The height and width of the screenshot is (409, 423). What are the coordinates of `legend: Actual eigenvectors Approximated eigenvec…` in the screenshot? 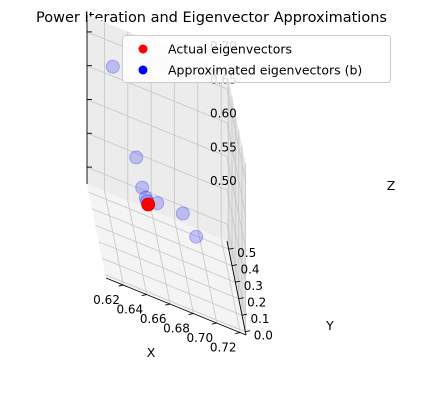 It's located at (256, 59).